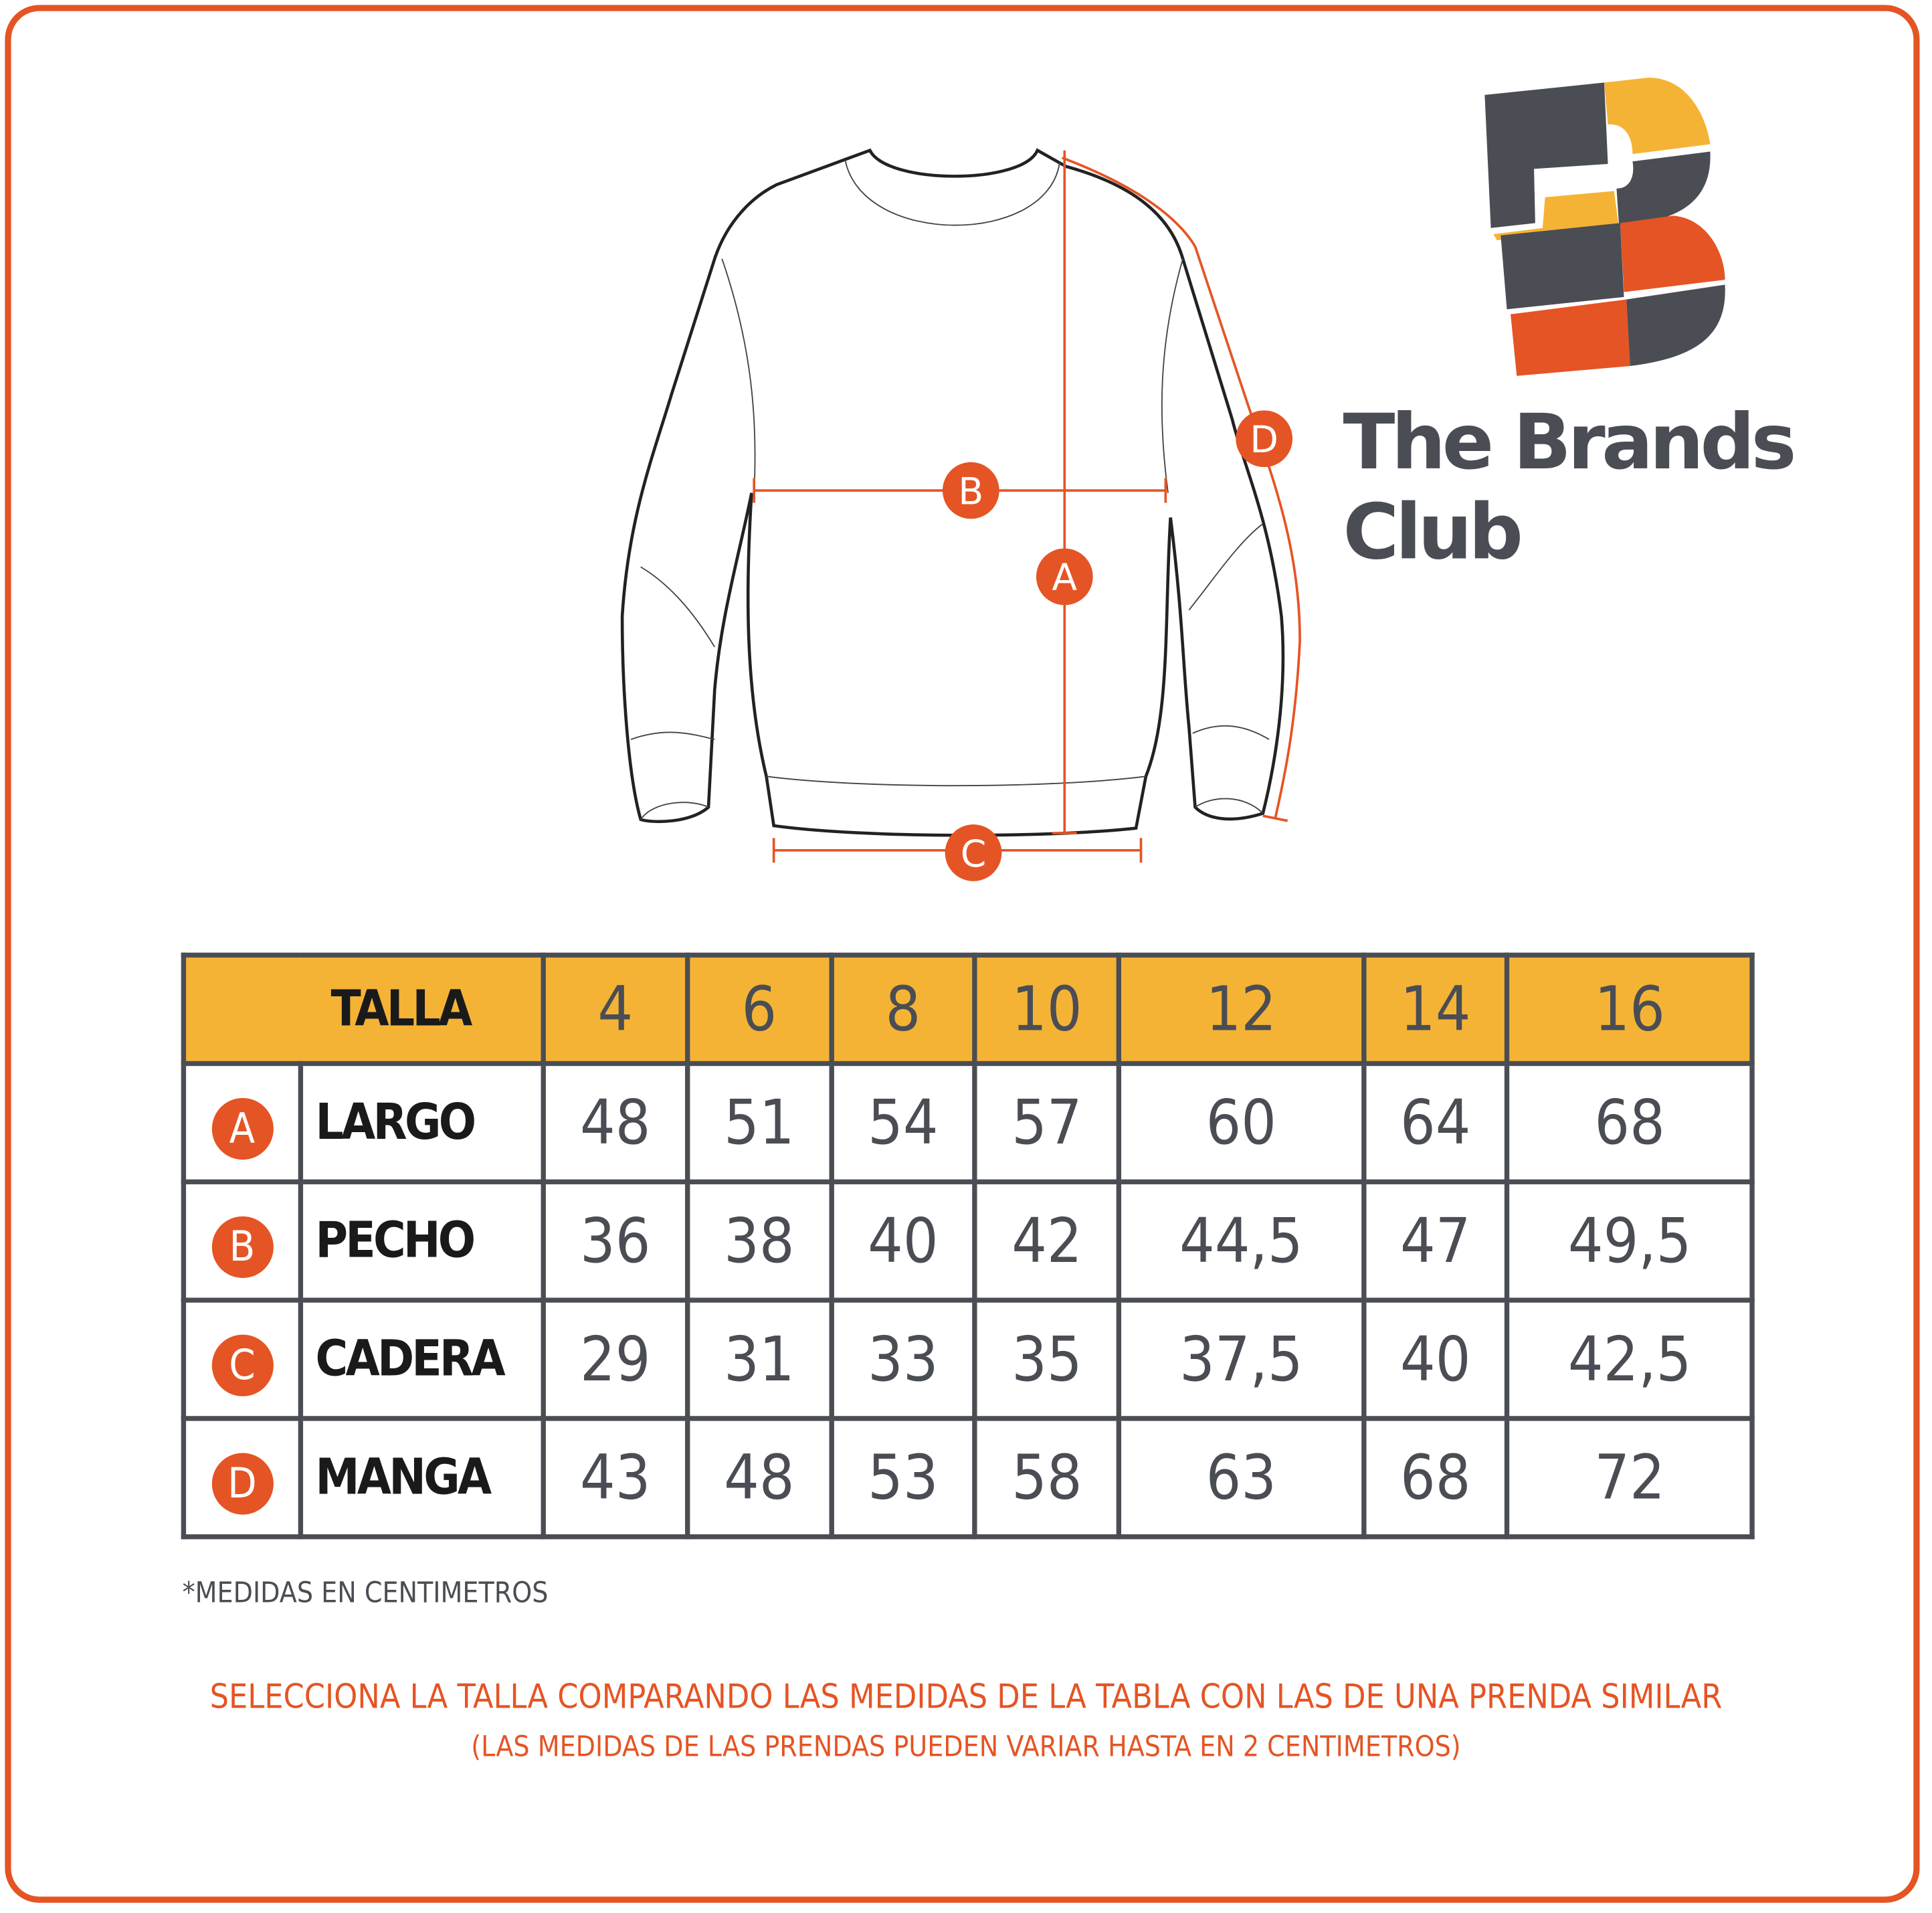  What do you see at coordinates (1047, 1359) in the screenshot?
I see `measure-value: 35` at bounding box center [1047, 1359].